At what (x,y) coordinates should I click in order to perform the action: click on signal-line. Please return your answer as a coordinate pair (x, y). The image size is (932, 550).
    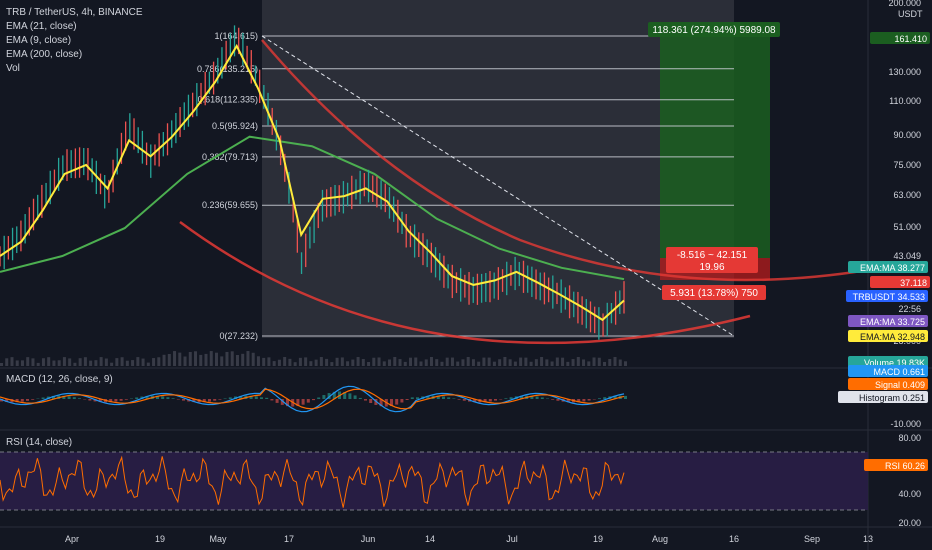
    Looking at the image, I should click on (312, 399).